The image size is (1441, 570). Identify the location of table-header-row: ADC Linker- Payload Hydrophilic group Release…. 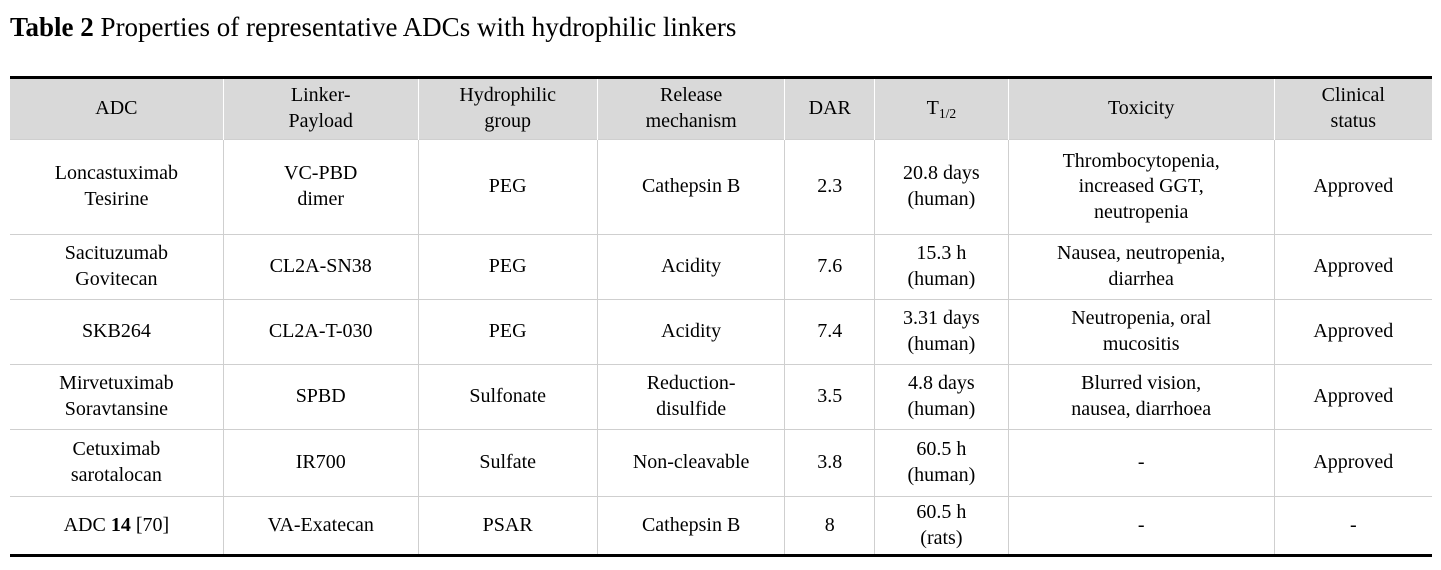
(721, 108).